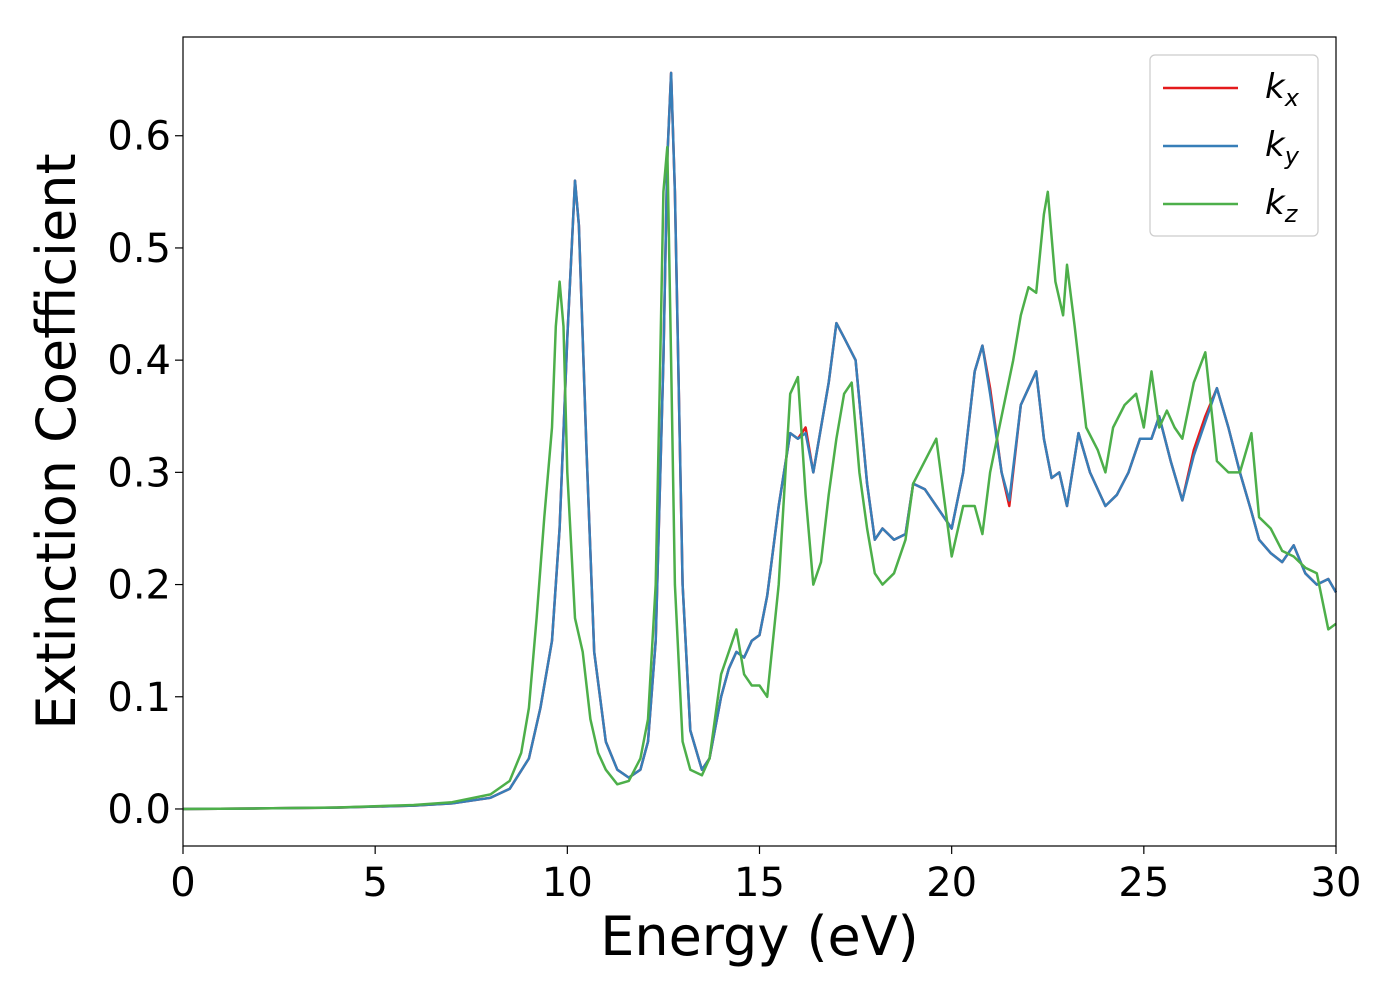 Image resolution: width=1400 pixels, height=1000 pixels. I want to click on x-tick-label: 5, so click(374, 883).